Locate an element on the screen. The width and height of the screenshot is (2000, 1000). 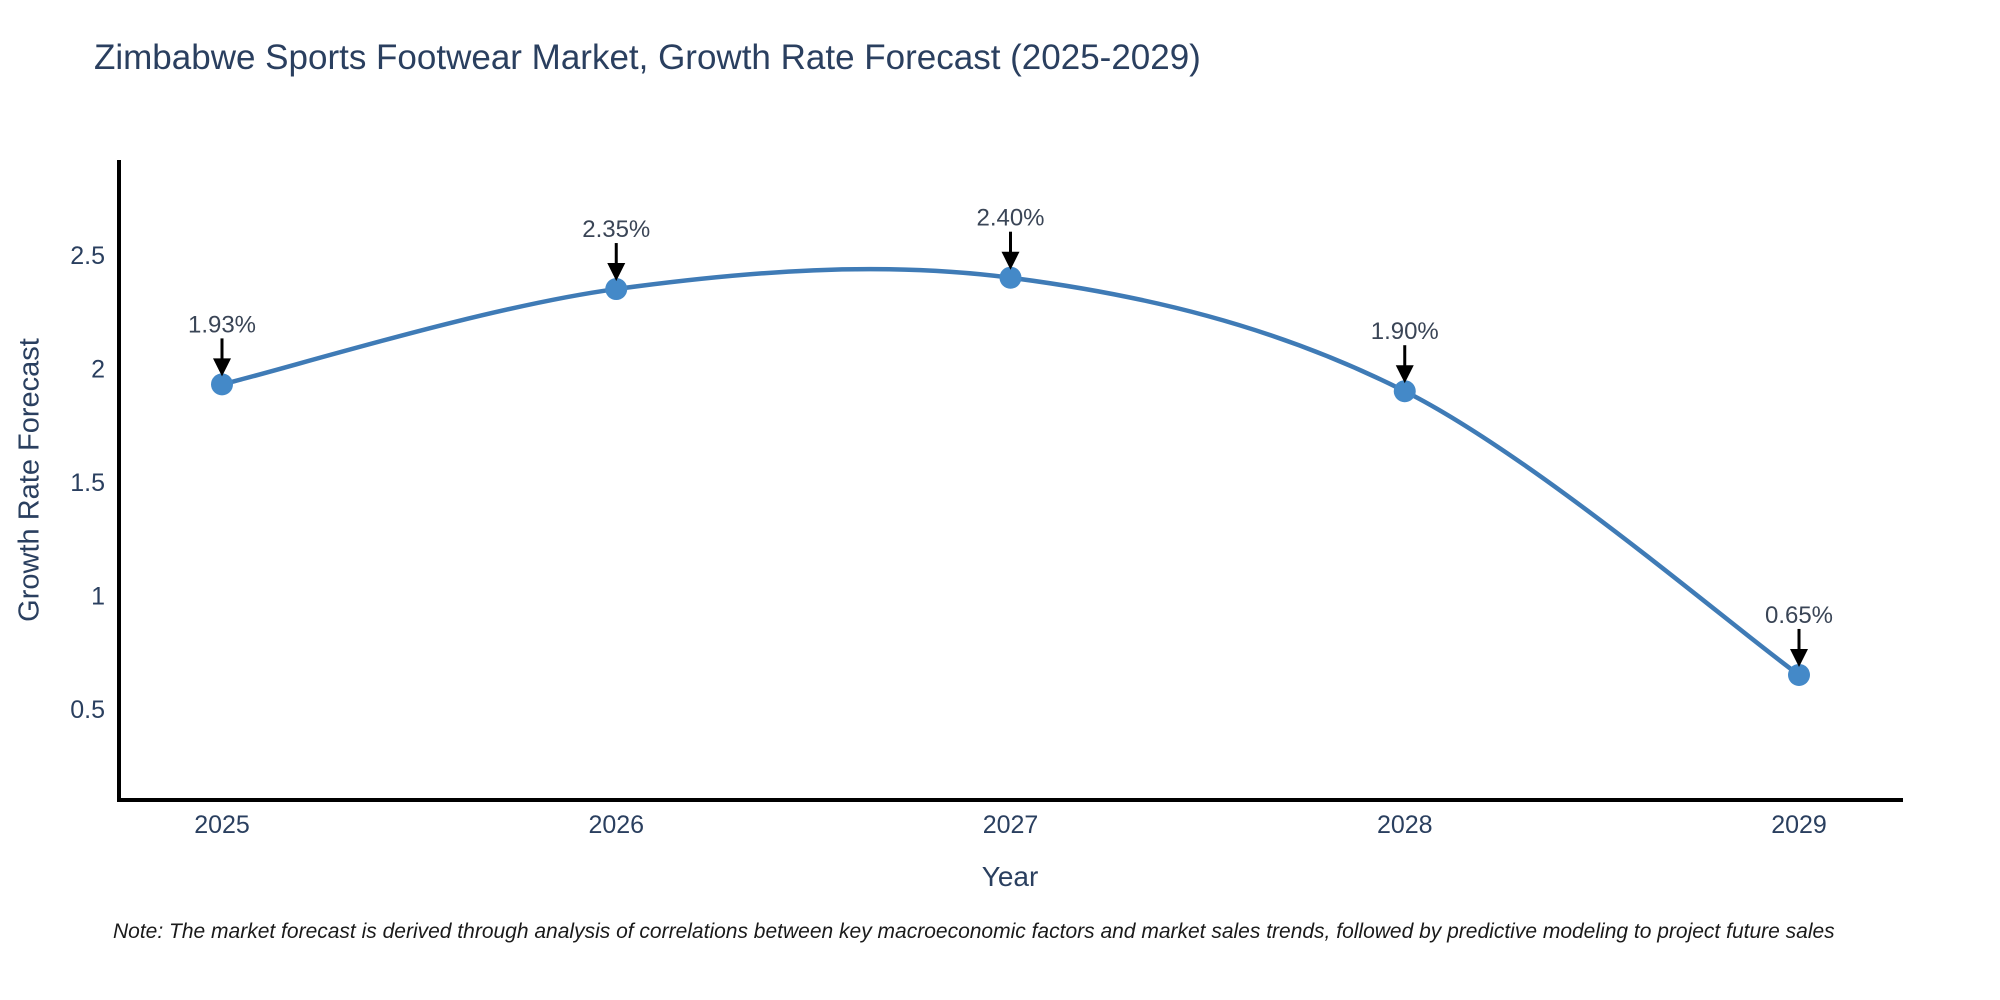
y-axis-title: Growth Rate Forecast is located at coordinates (29, 480).